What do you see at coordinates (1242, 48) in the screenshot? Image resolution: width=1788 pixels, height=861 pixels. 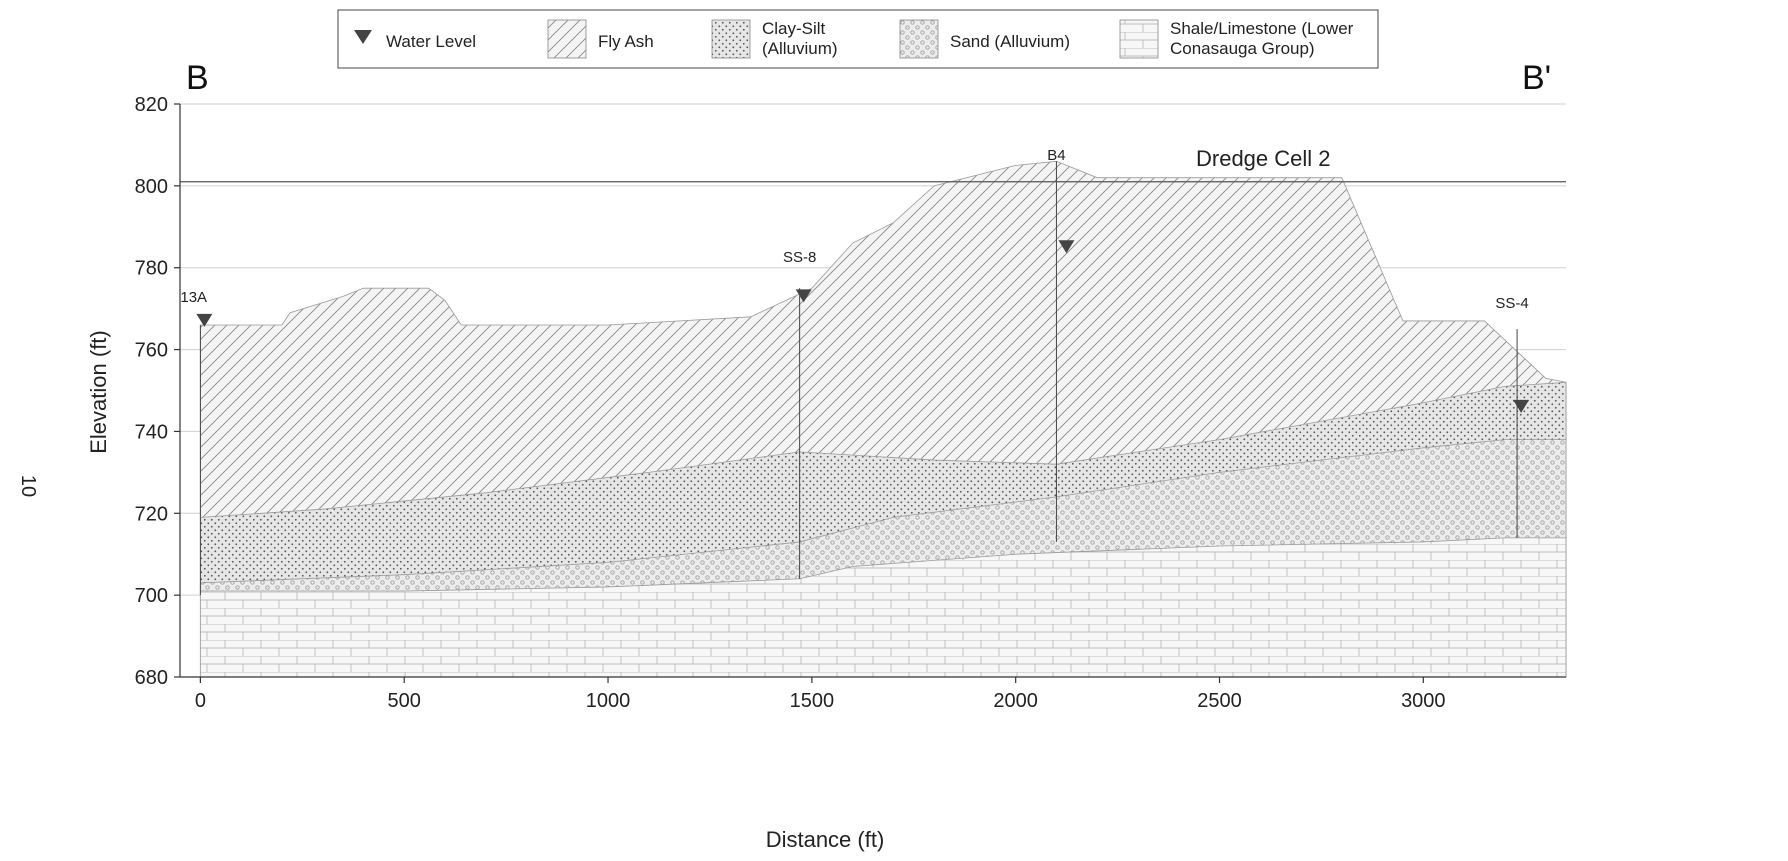 I see `legend-label: Conasauga Group)` at bounding box center [1242, 48].